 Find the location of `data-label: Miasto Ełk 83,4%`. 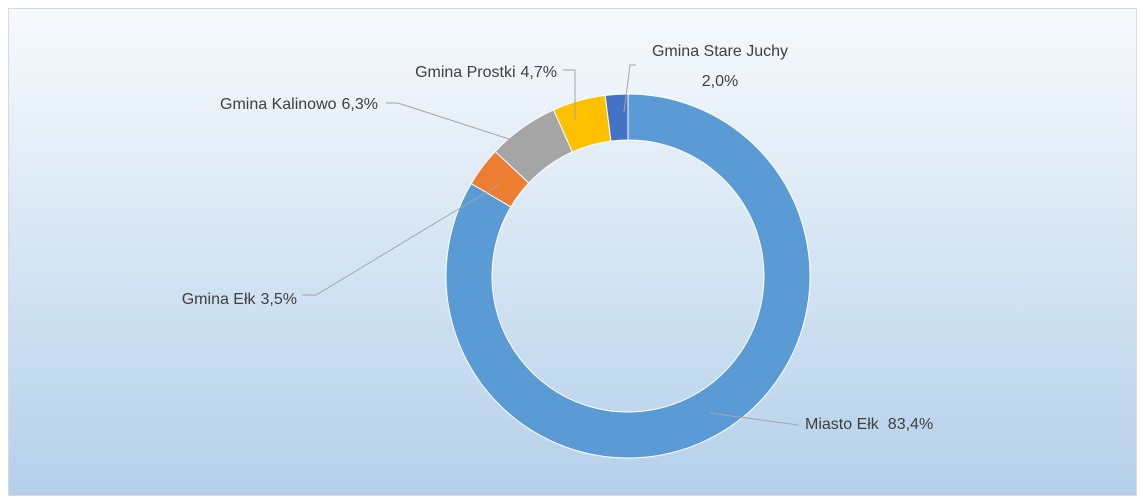

data-label: Miasto Ełk 83,4% is located at coordinates (869, 424).